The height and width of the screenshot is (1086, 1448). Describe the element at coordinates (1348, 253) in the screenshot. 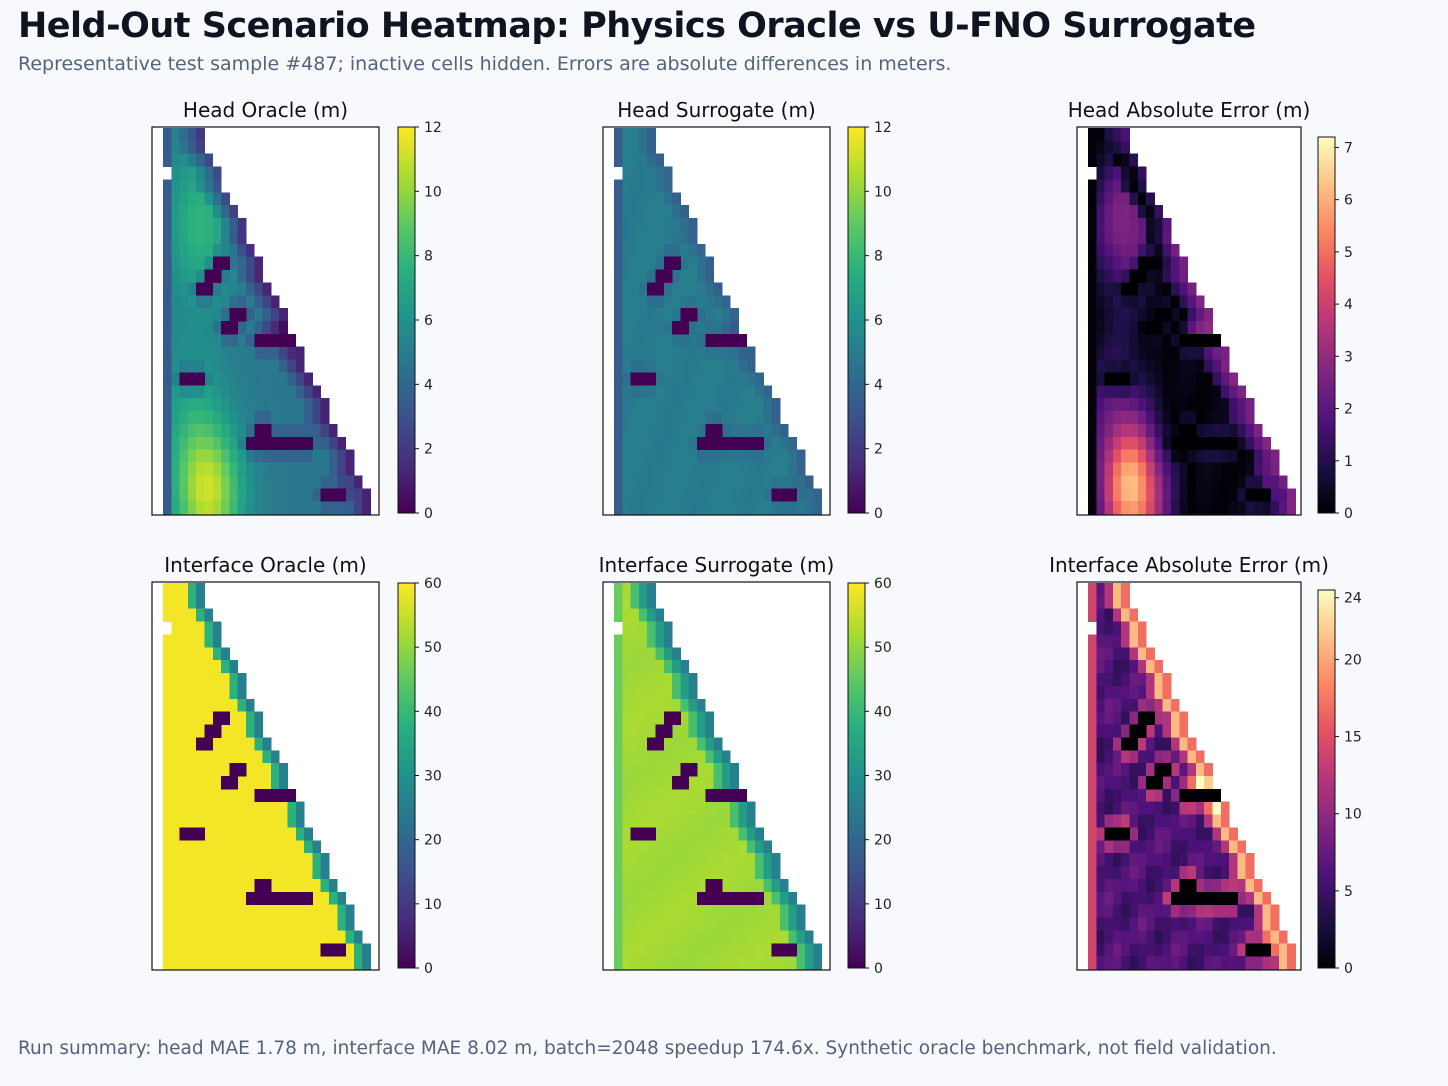

I see `colorbar-tick-label: 5` at that location.